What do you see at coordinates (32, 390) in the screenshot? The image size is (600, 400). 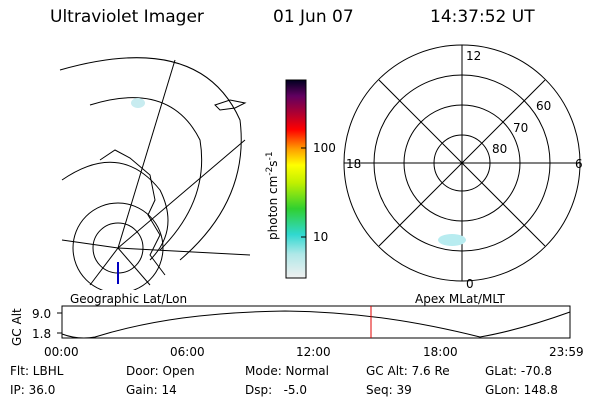 I see `status-field: IP: 36.0` at bounding box center [32, 390].